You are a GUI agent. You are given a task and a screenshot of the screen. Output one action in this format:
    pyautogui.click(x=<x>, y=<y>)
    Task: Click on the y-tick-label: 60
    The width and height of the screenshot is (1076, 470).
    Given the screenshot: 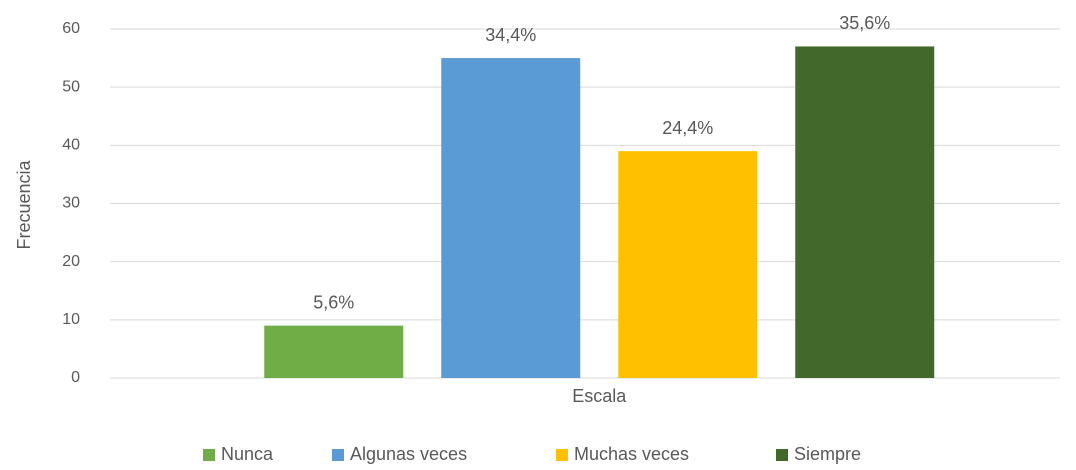 What is the action you would take?
    pyautogui.click(x=71, y=28)
    